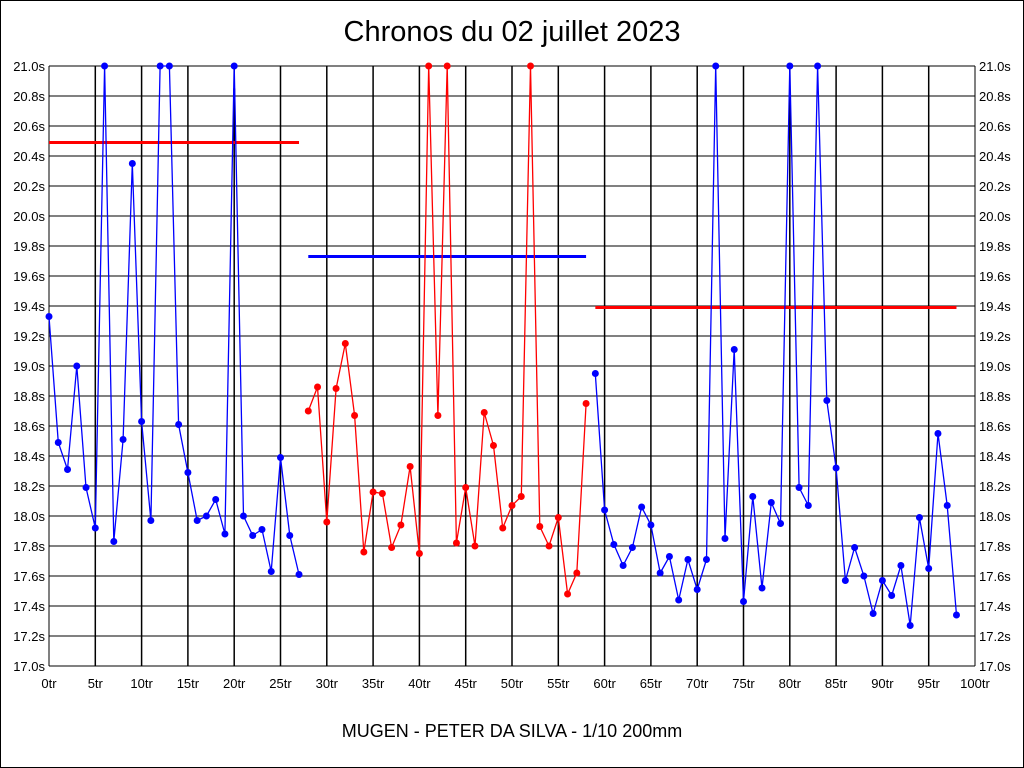 Image resolution: width=1024 pixels, height=768 pixels. I want to click on y-tick-label-left: 20.2s, so click(29, 186).